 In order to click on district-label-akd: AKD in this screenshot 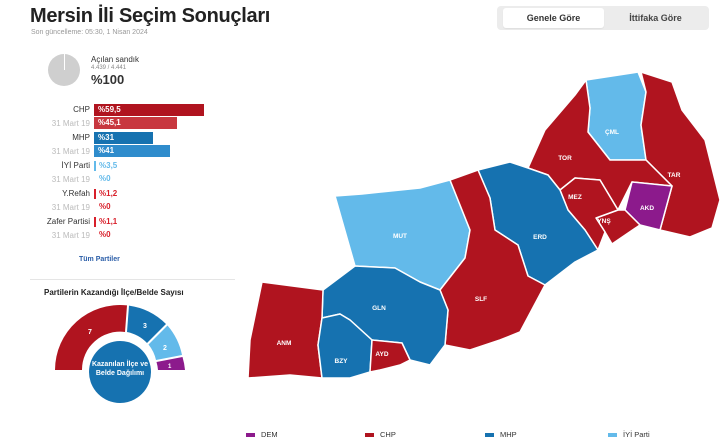, I will do `click(647, 208)`.